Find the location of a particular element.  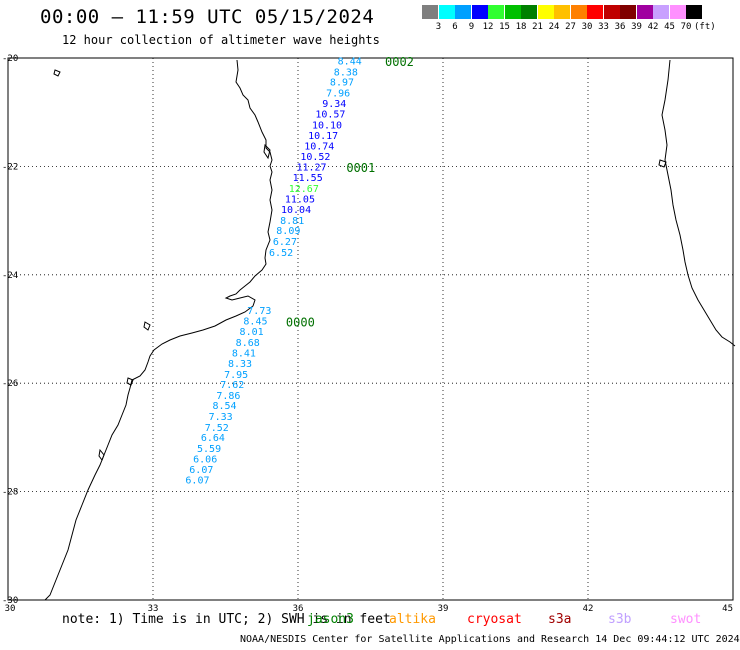

mission-label-s3a: s3a is located at coordinates (560, 619).